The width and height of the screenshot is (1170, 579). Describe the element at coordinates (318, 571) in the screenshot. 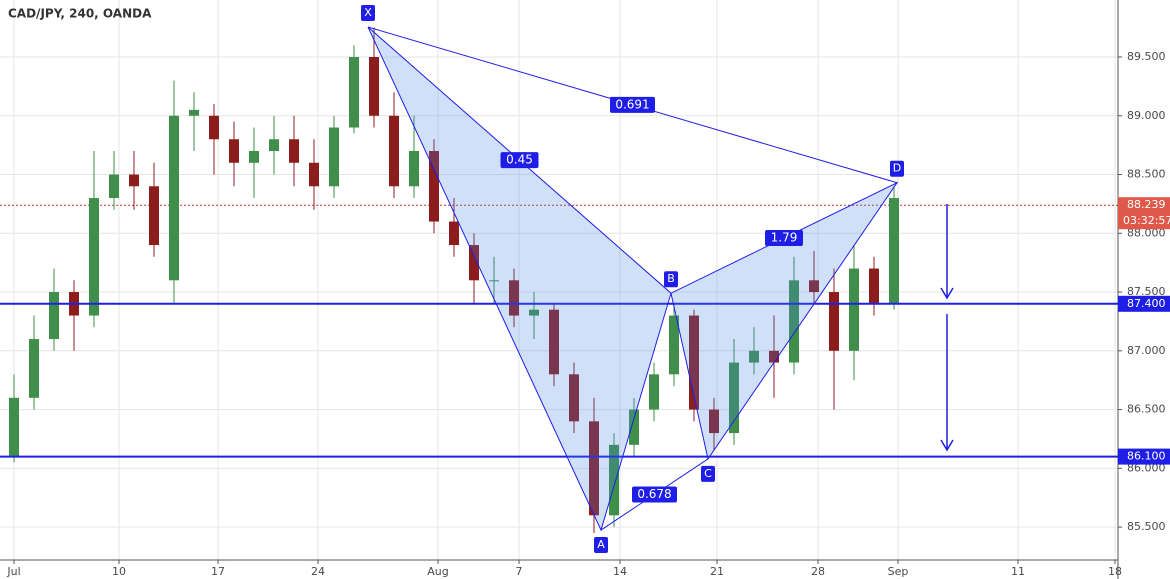

I see `x-tick-label: 24` at that location.